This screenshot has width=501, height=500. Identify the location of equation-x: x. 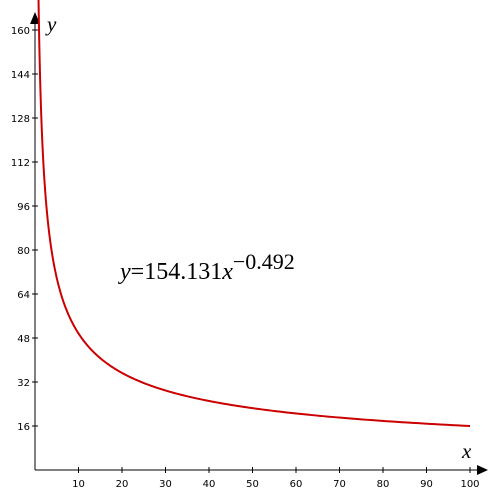
(227, 272).